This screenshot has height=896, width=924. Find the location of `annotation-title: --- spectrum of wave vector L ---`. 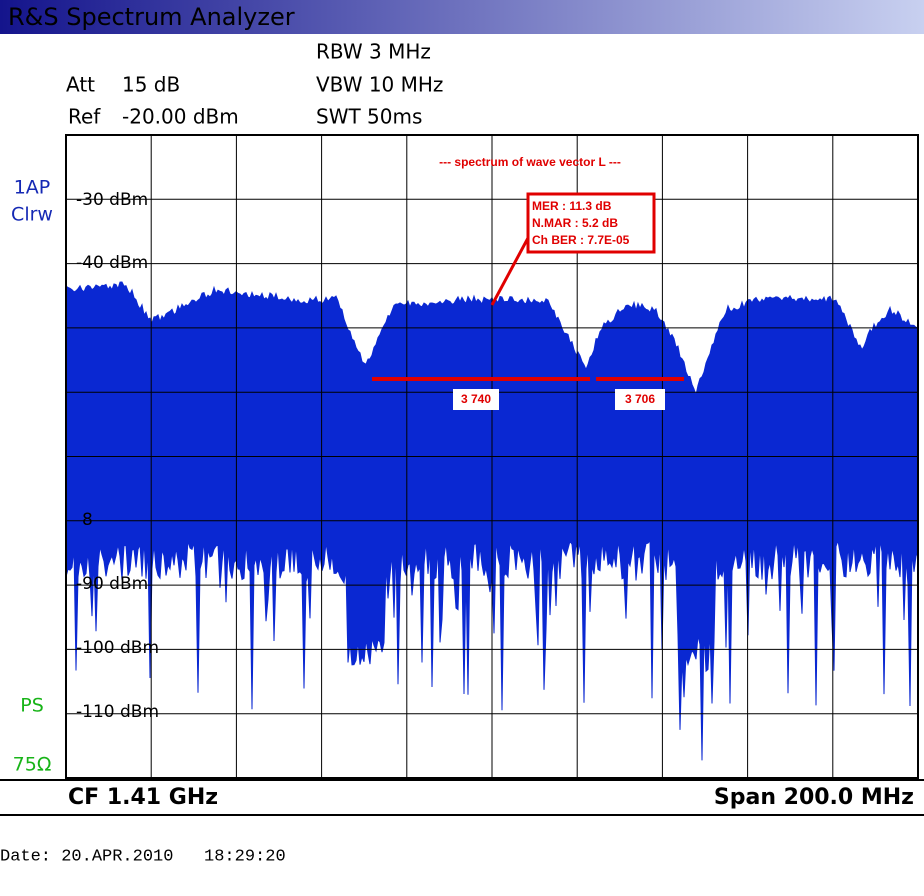

annotation-title: --- spectrum of wave vector L --- is located at coordinates (530, 162).